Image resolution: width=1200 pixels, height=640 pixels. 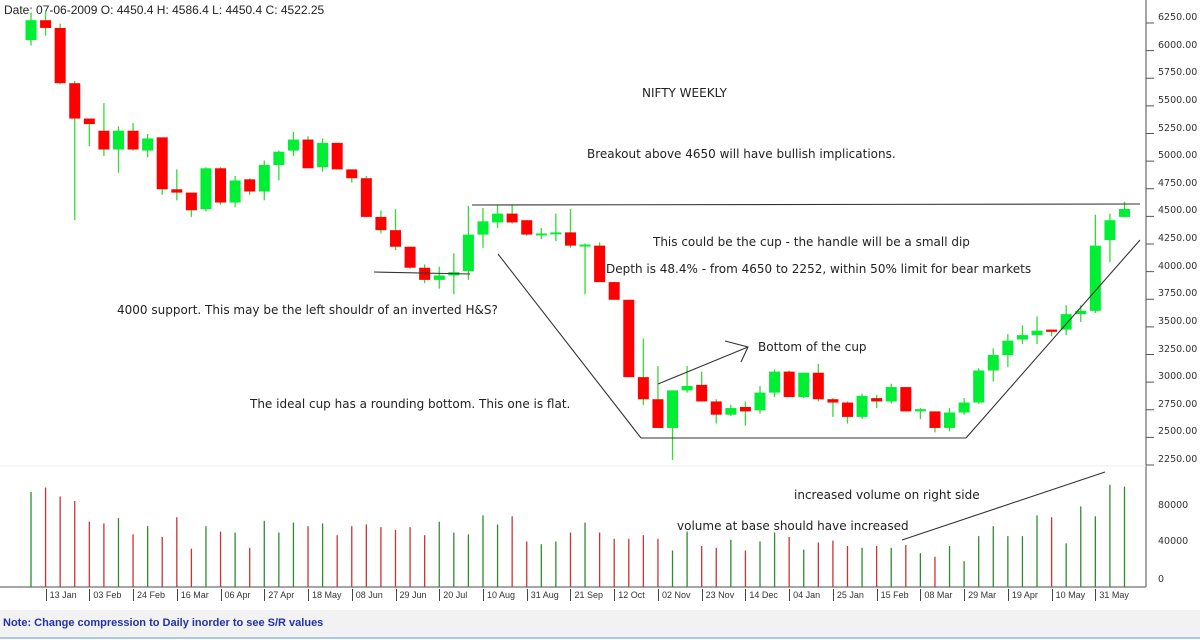 What do you see at coordinates (1178, 156) in the screenshot?
I see `price-tick-label: 5000.00` at bounding box center [1178, 156].